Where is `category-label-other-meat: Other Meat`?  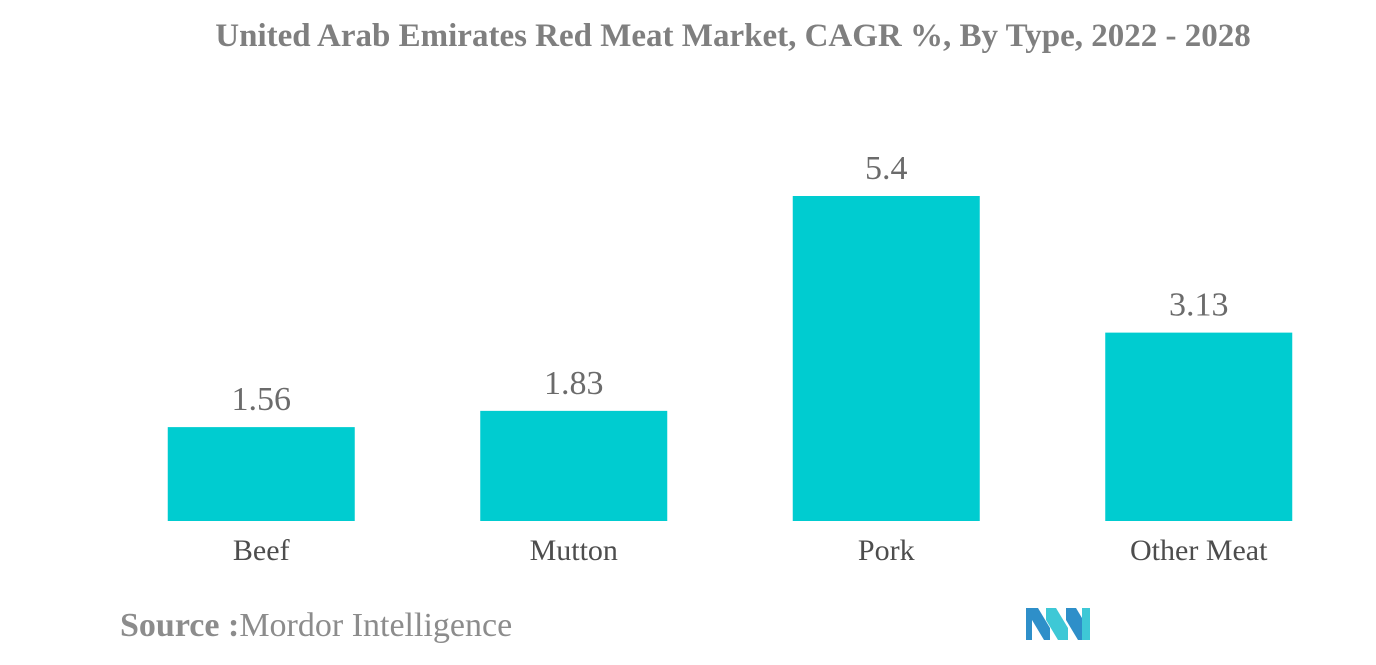
category-label-other-meat: Other Meat is located at coordinates (1199, 550).